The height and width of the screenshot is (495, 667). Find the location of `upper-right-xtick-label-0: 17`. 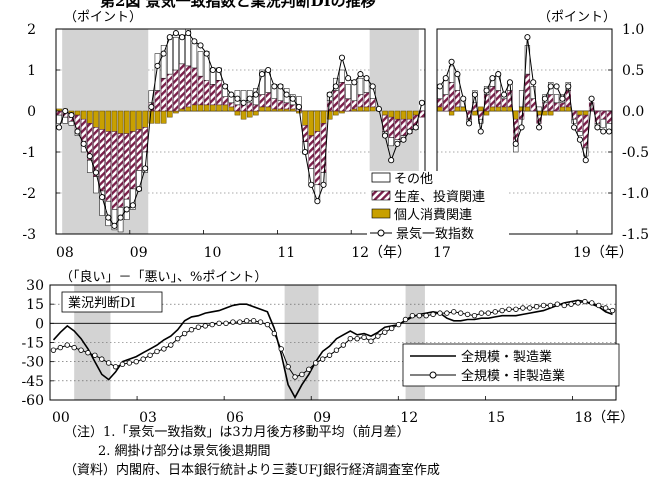

upper-right-xtick-label-0: 17 is located at coordinates (442, 253).